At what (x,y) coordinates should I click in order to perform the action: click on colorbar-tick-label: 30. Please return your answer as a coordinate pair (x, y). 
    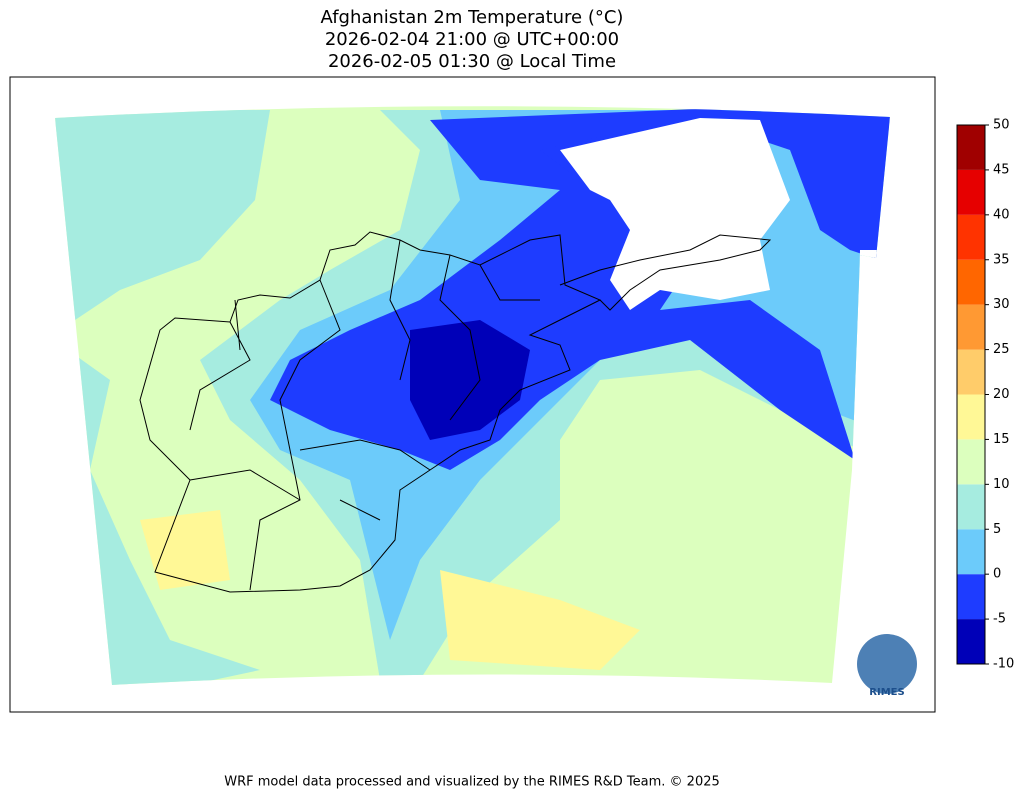
    Looking at the image, I should click on (1001, 304).